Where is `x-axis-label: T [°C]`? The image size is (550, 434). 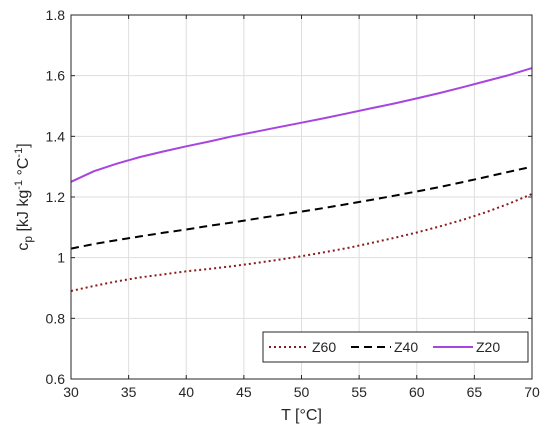 x-axis-label: T [°C] is located at coordinates (301, 415).